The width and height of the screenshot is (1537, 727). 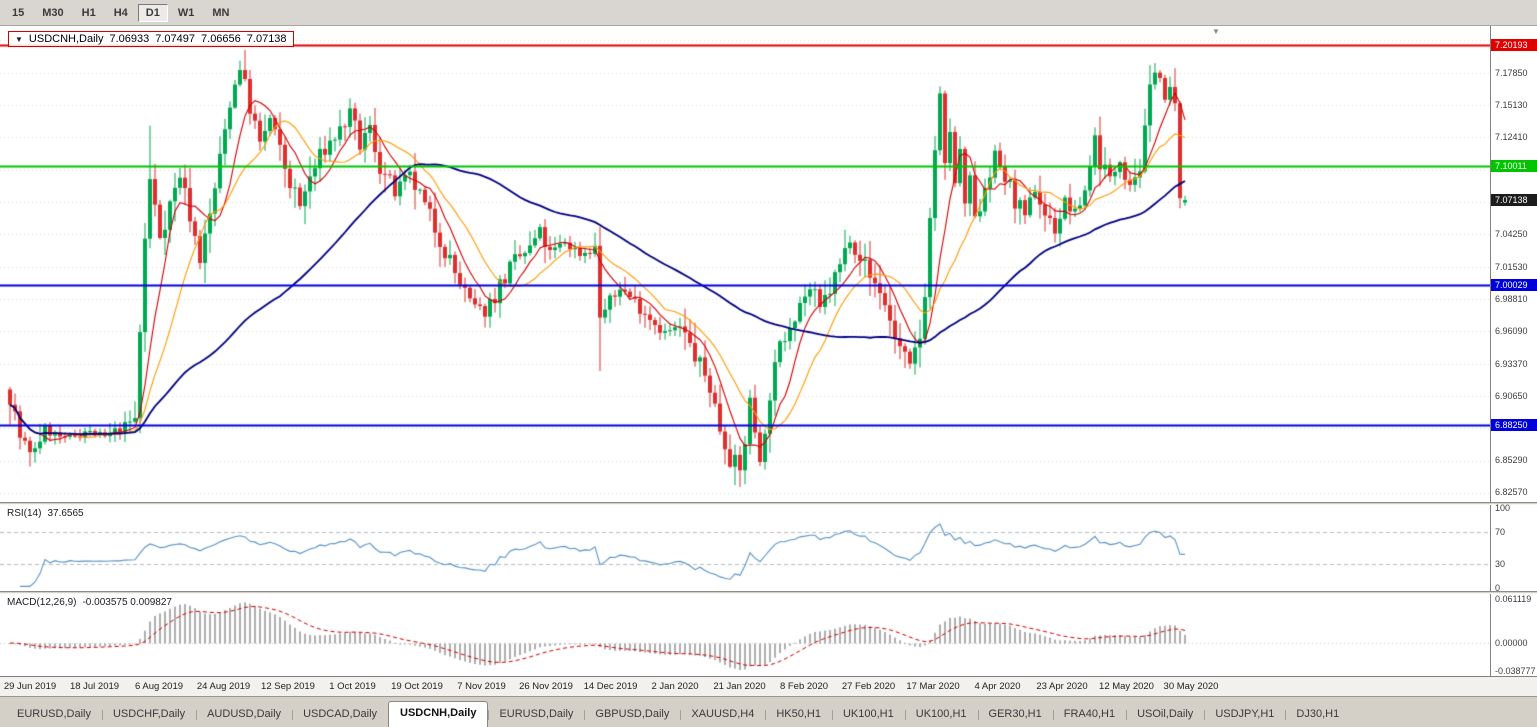 I want to click on chart-tab-DJ30-H1: DJ30,H1, so click(x=1317, y=715).